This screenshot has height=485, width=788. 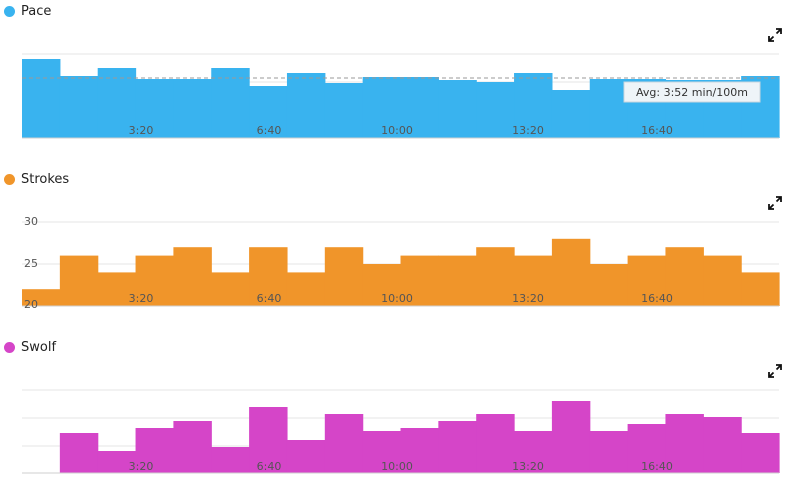 I want to click on pace-legend-dot, so click(x=9, y=11).